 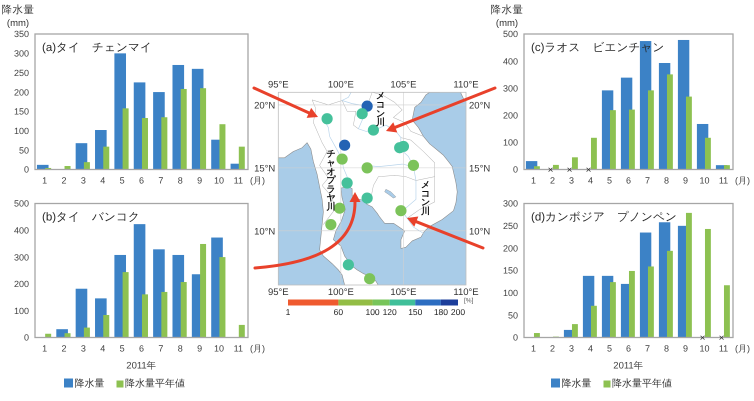 What do you see at coordinates (597, 47) in the screenshot?
I see `text: (c)ラオス ビエンチャン` at bounding box center [597, 47].